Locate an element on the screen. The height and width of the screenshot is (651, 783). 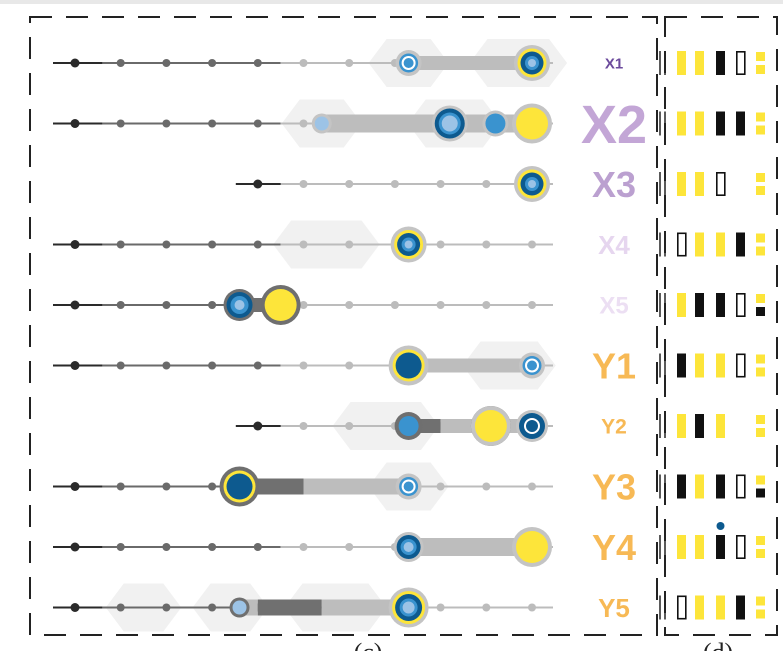
timeline-row-y1: Y1 is located at coordinates (344, 365).